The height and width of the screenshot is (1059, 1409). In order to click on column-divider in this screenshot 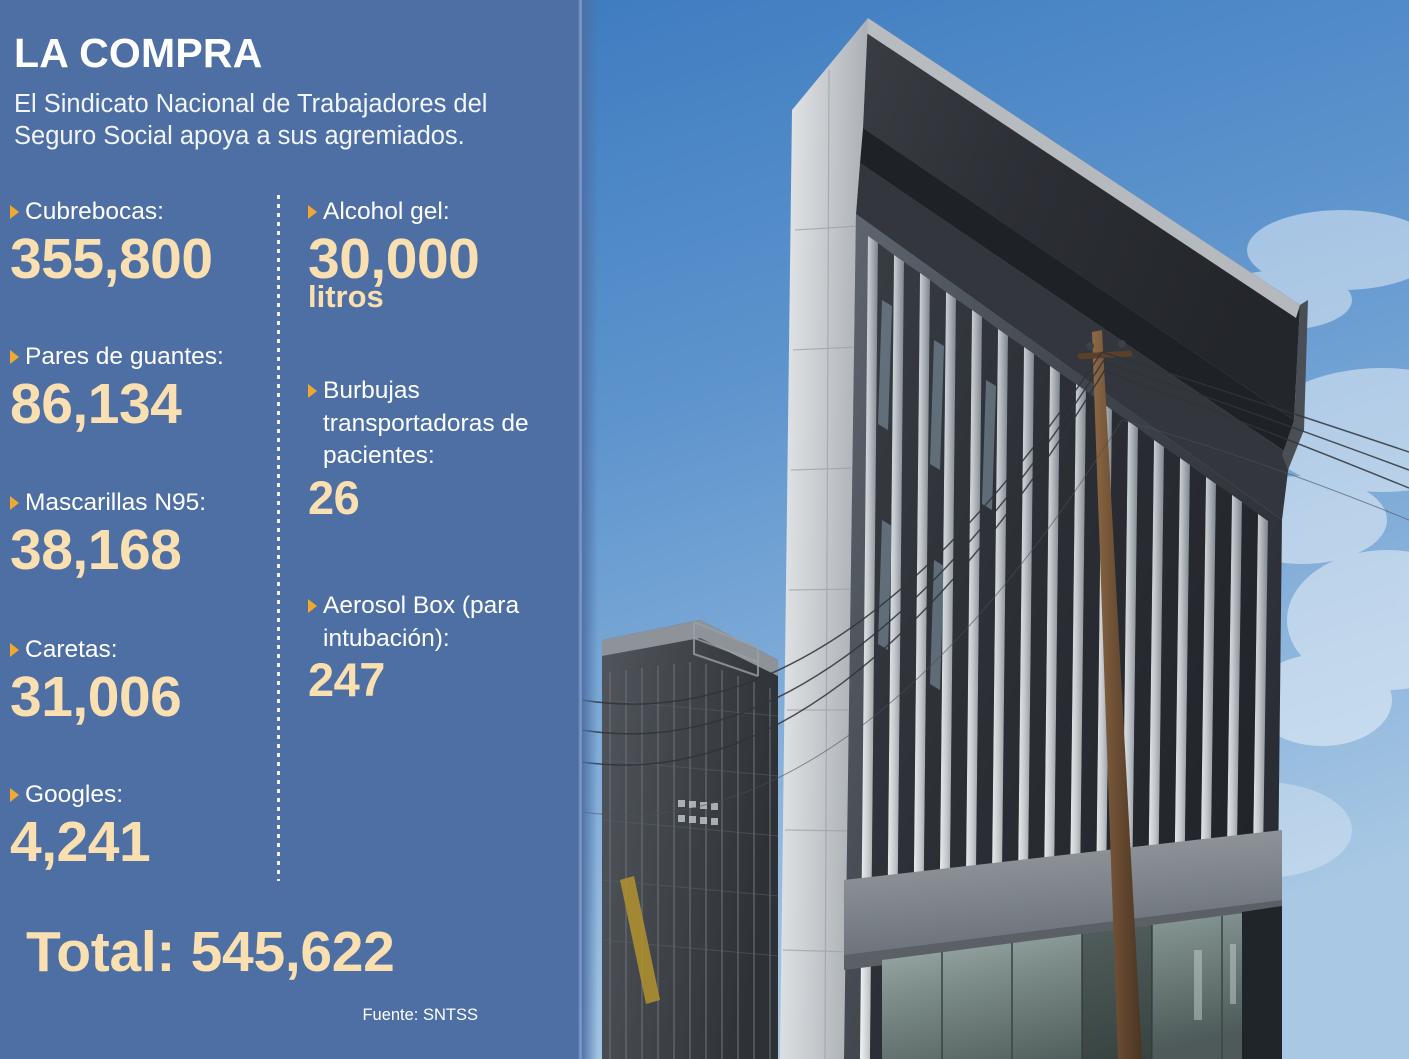, I will do `click(278, 538)`.